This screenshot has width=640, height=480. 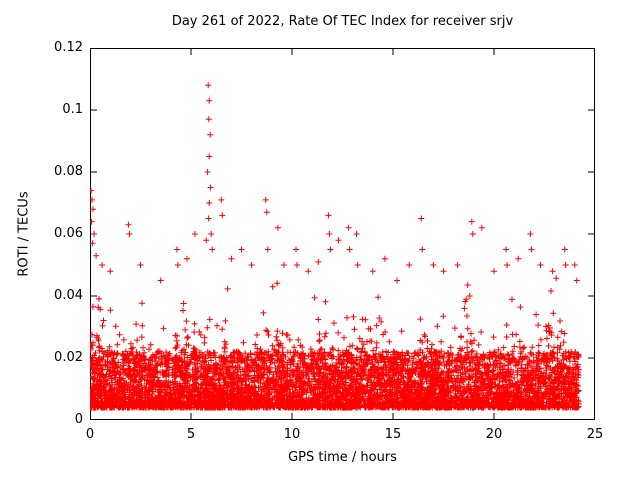 I want to click on x-tick-label: 5, so click(x=191, y=434).